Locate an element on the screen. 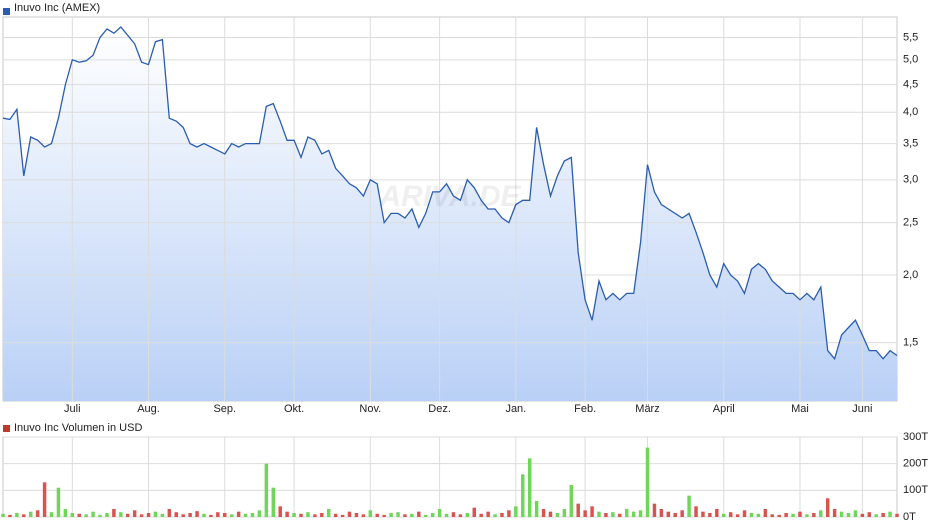  y-tick-label: 4,5 is located at coordinates (910, 84).